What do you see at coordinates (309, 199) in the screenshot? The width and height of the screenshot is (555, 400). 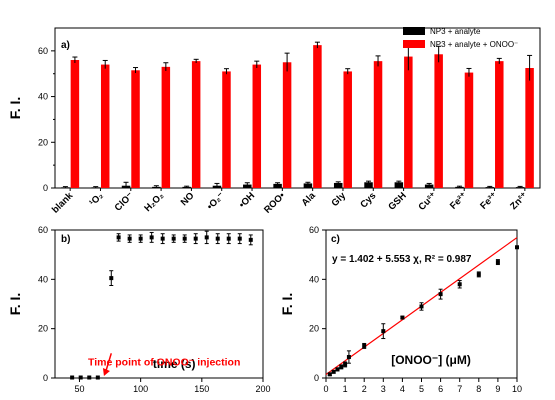 I see `chart-a-category-label: Ala` at bounding box center [309, 199].